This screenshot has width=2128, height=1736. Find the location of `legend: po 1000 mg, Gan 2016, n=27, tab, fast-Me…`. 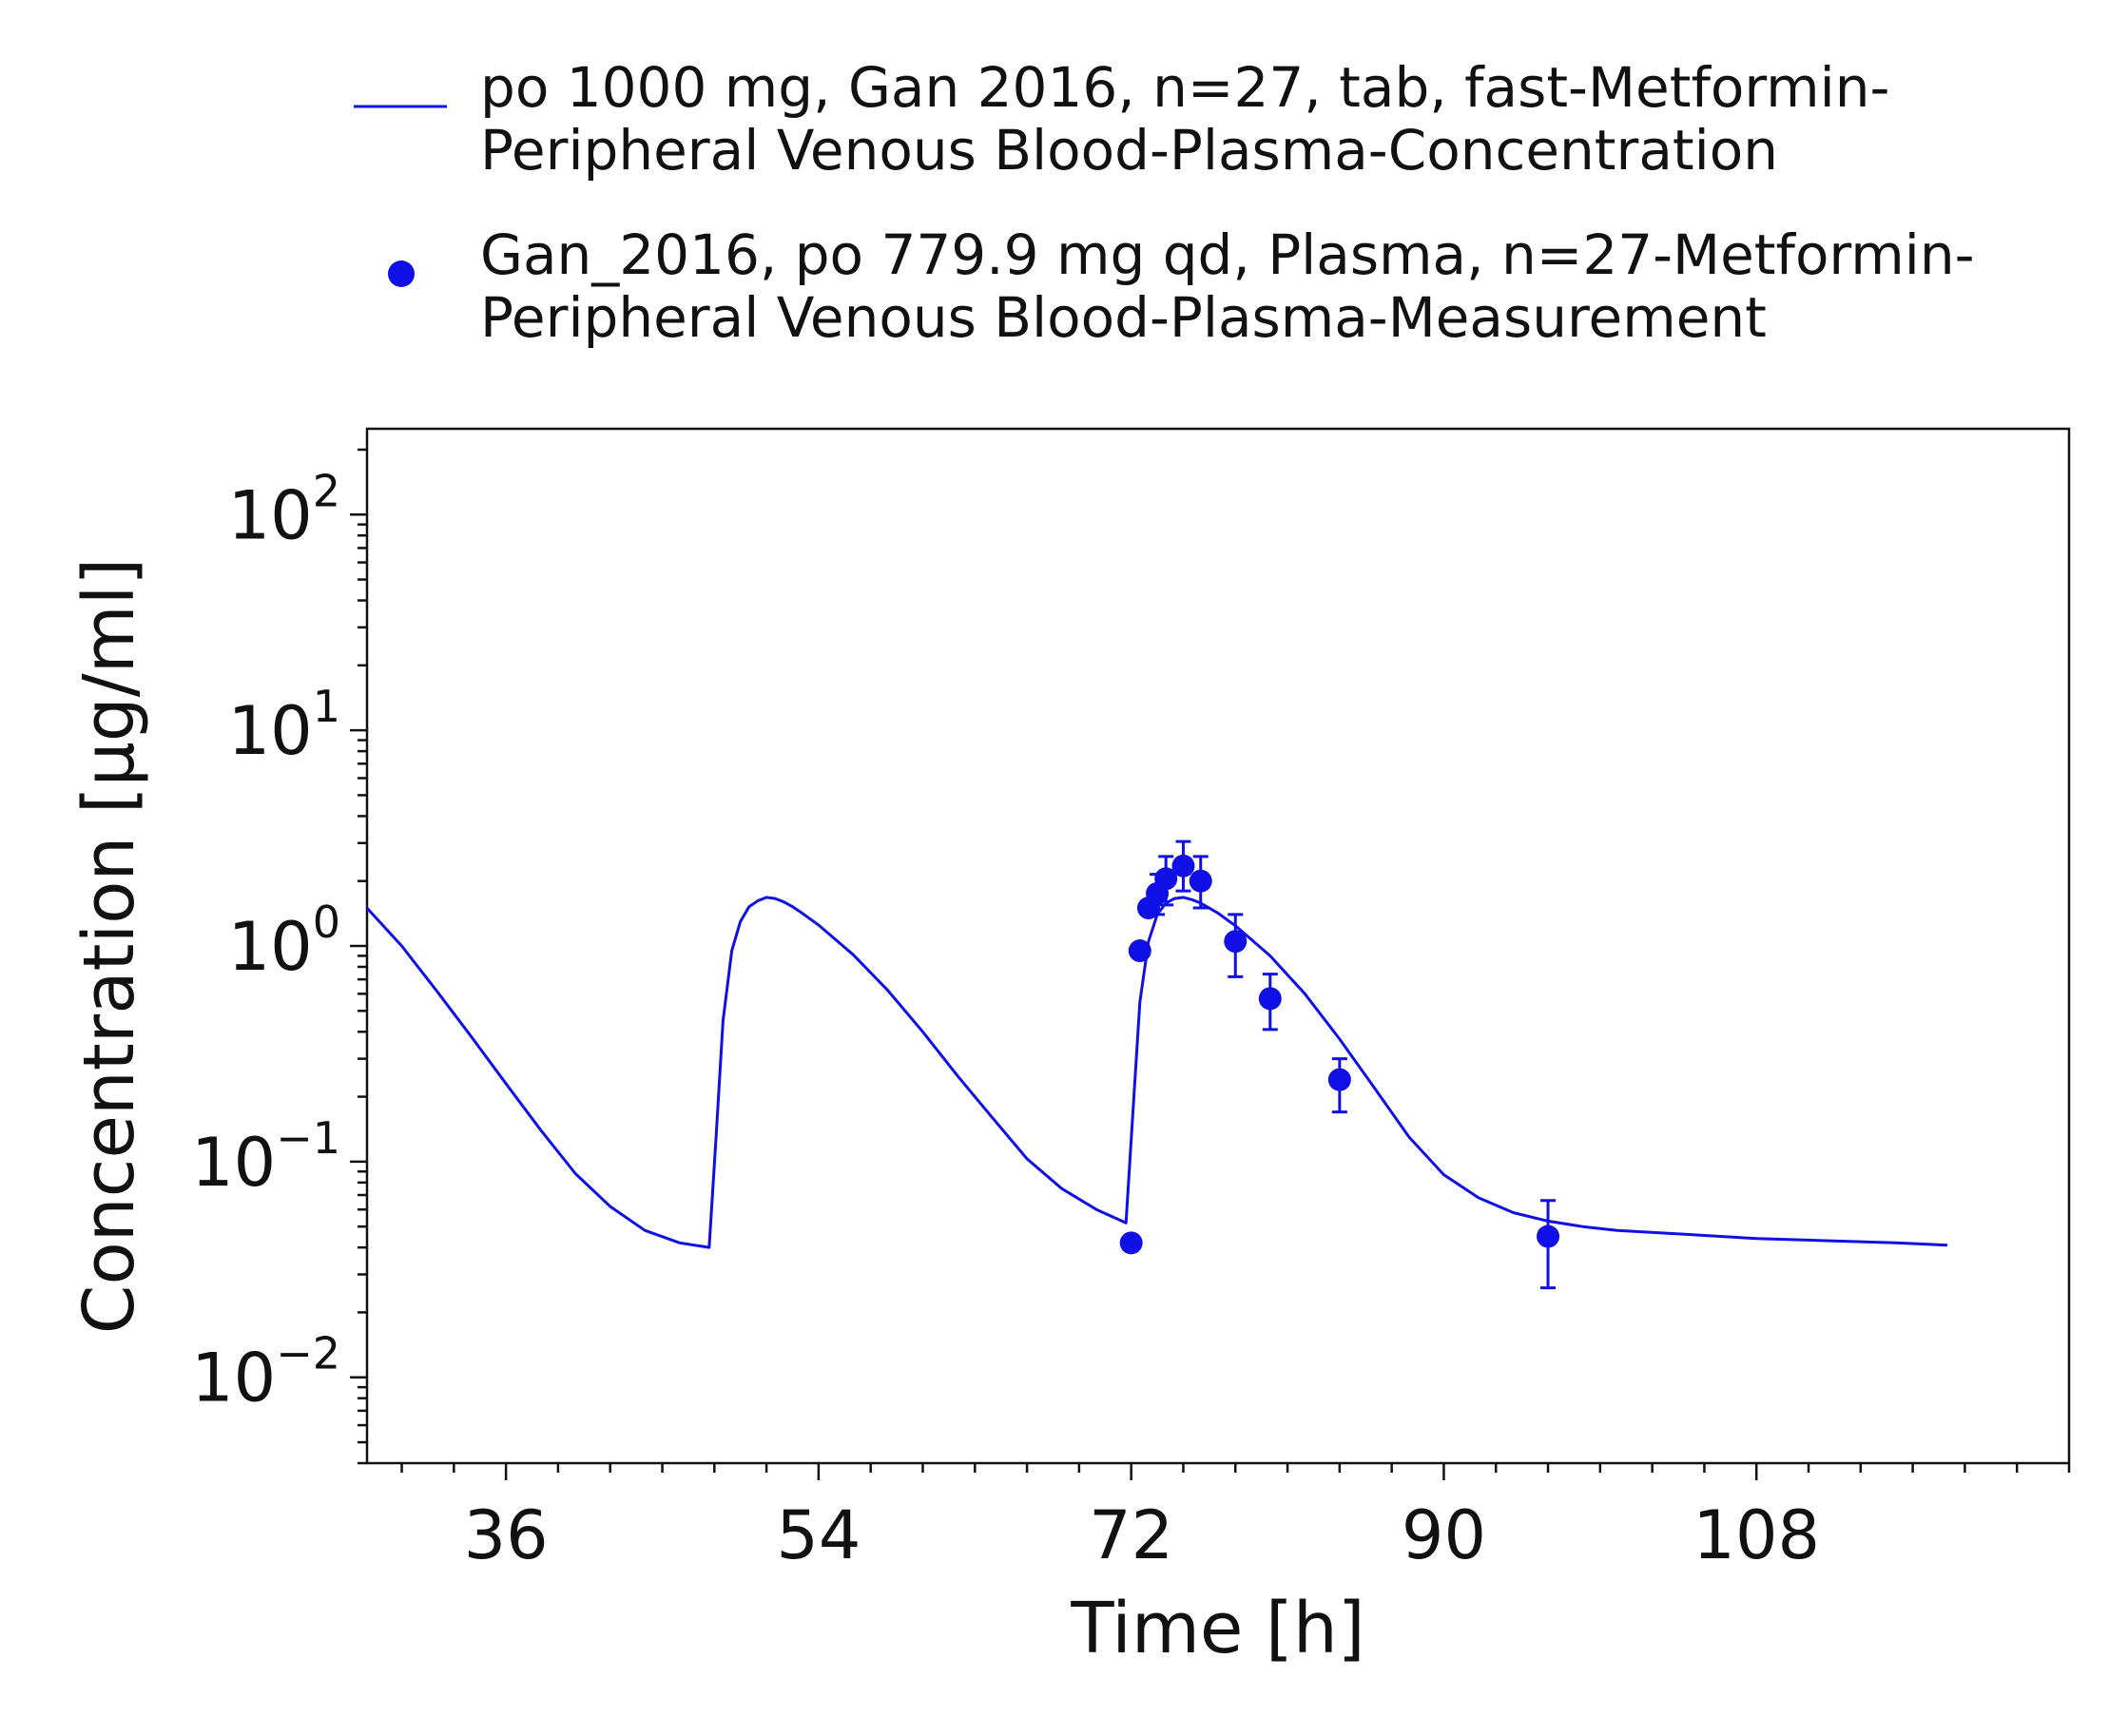

legend: po 1000 mg, Gan 2016, n=27, tab, fast-Me… is located at coordinates (1165, 203).